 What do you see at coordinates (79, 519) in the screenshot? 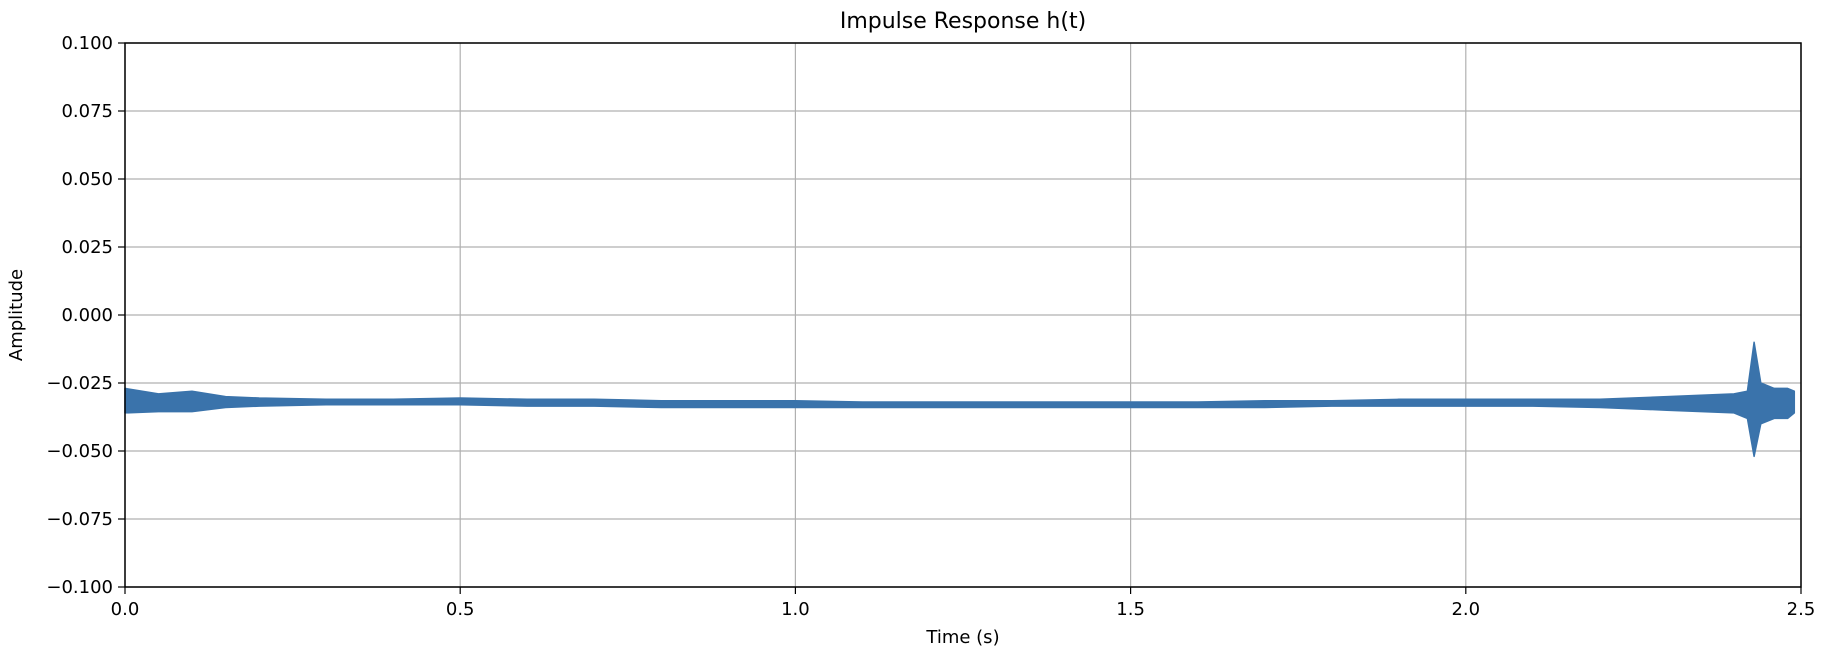
I see `y-tick-label: −0.075` at bounding box center [79, 519].